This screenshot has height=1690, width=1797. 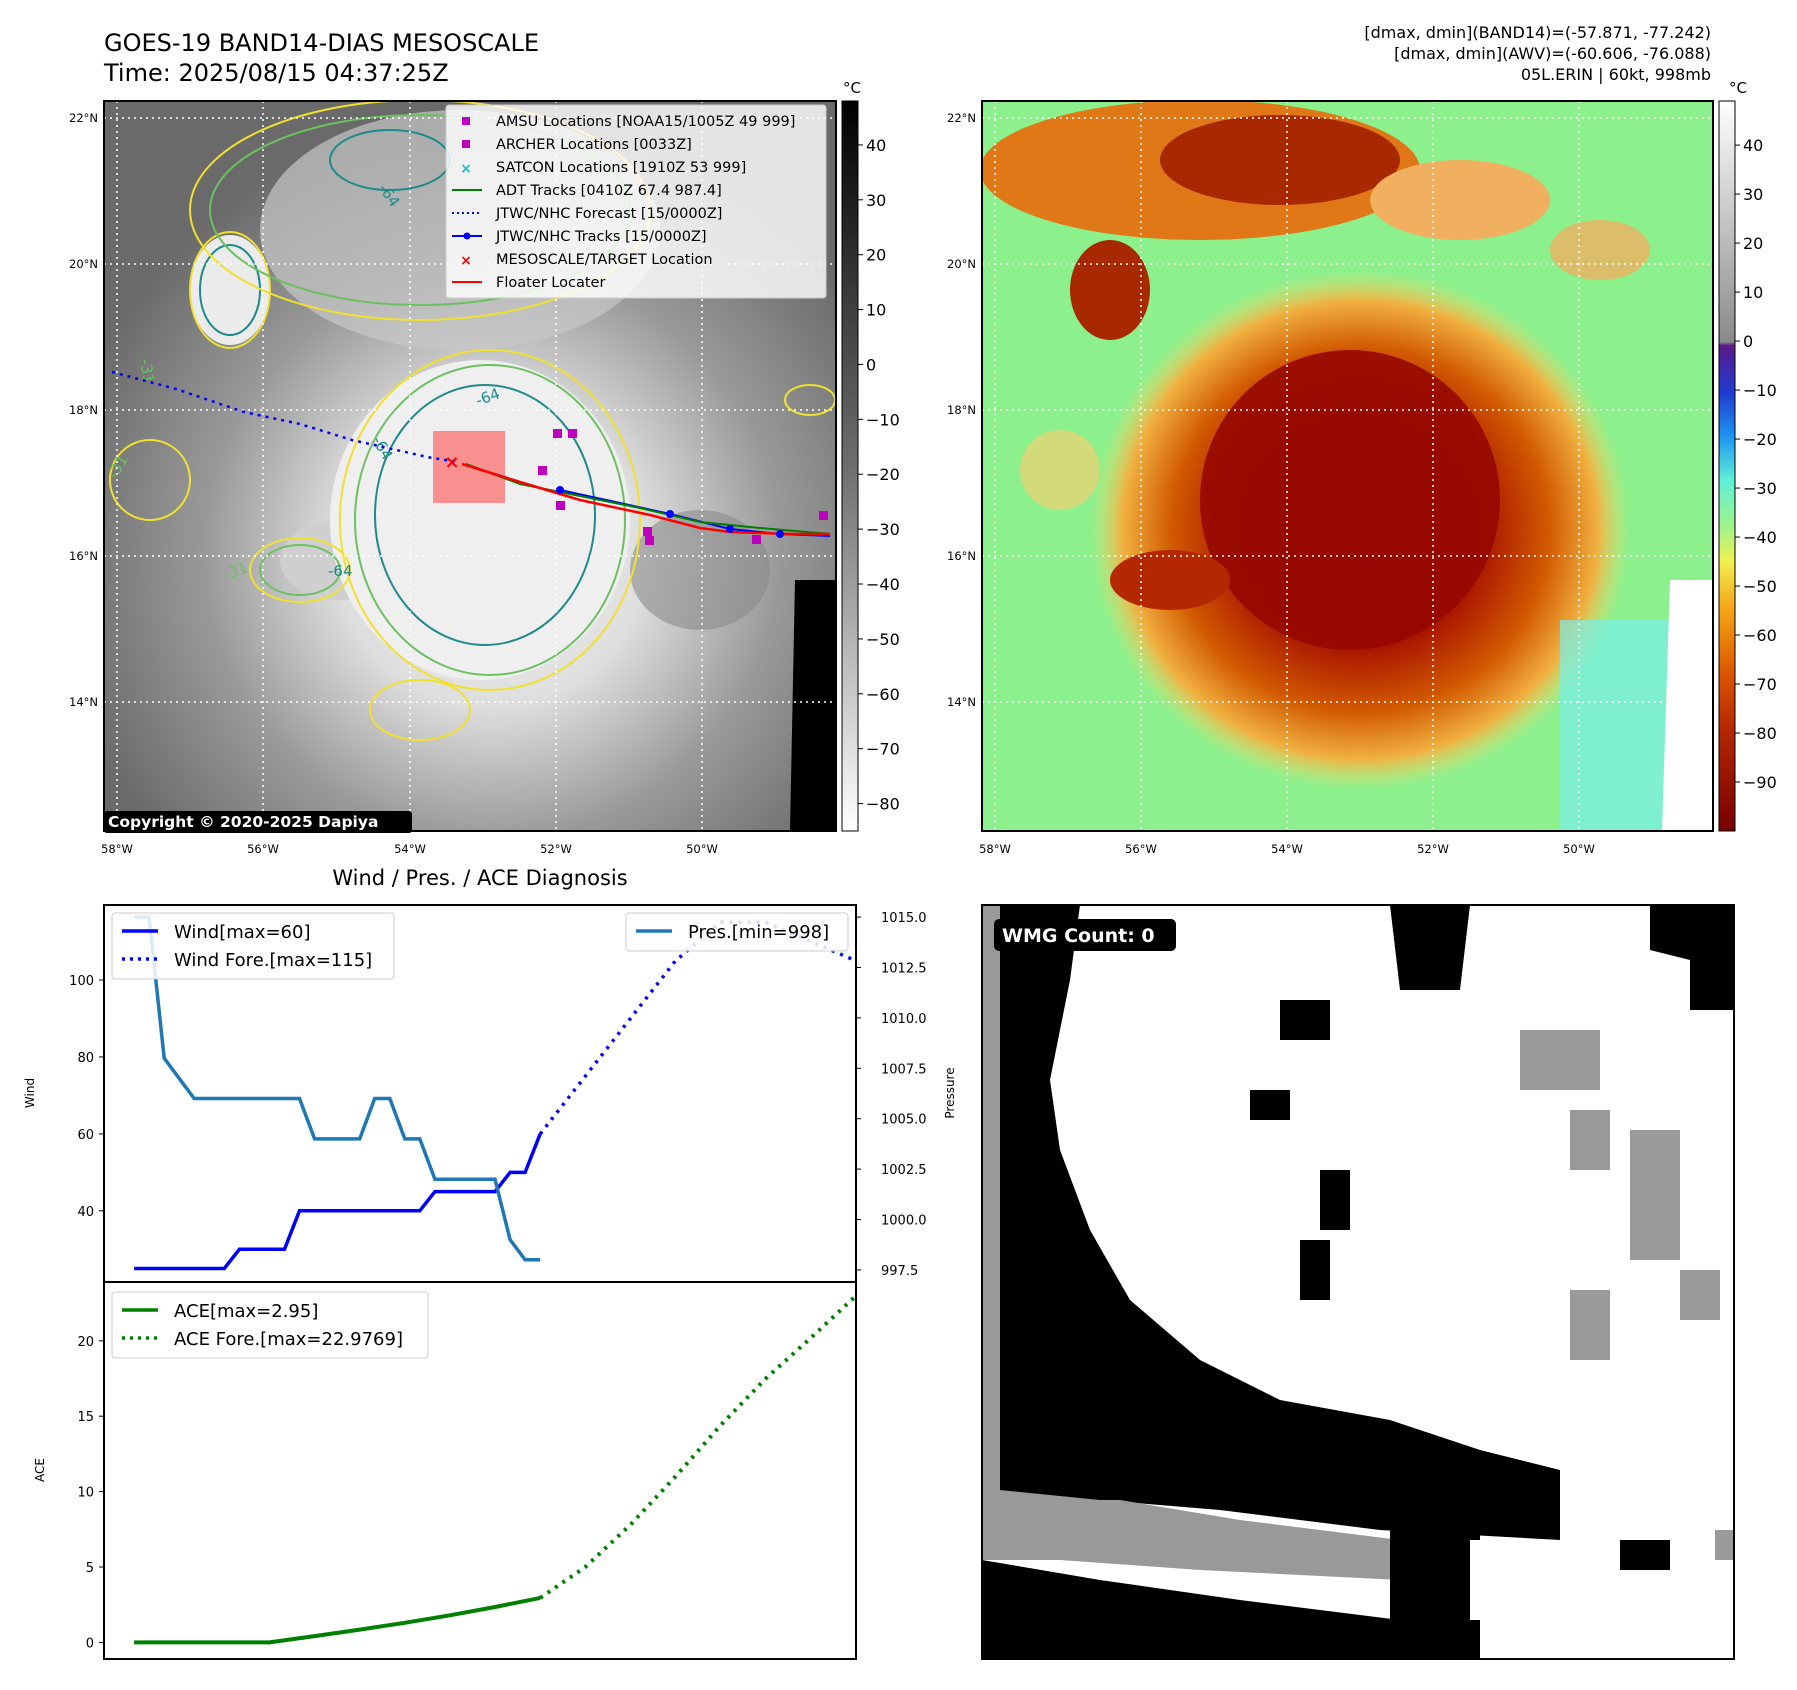 I want to click on colorbar-right, so click(x=1727, y=466).